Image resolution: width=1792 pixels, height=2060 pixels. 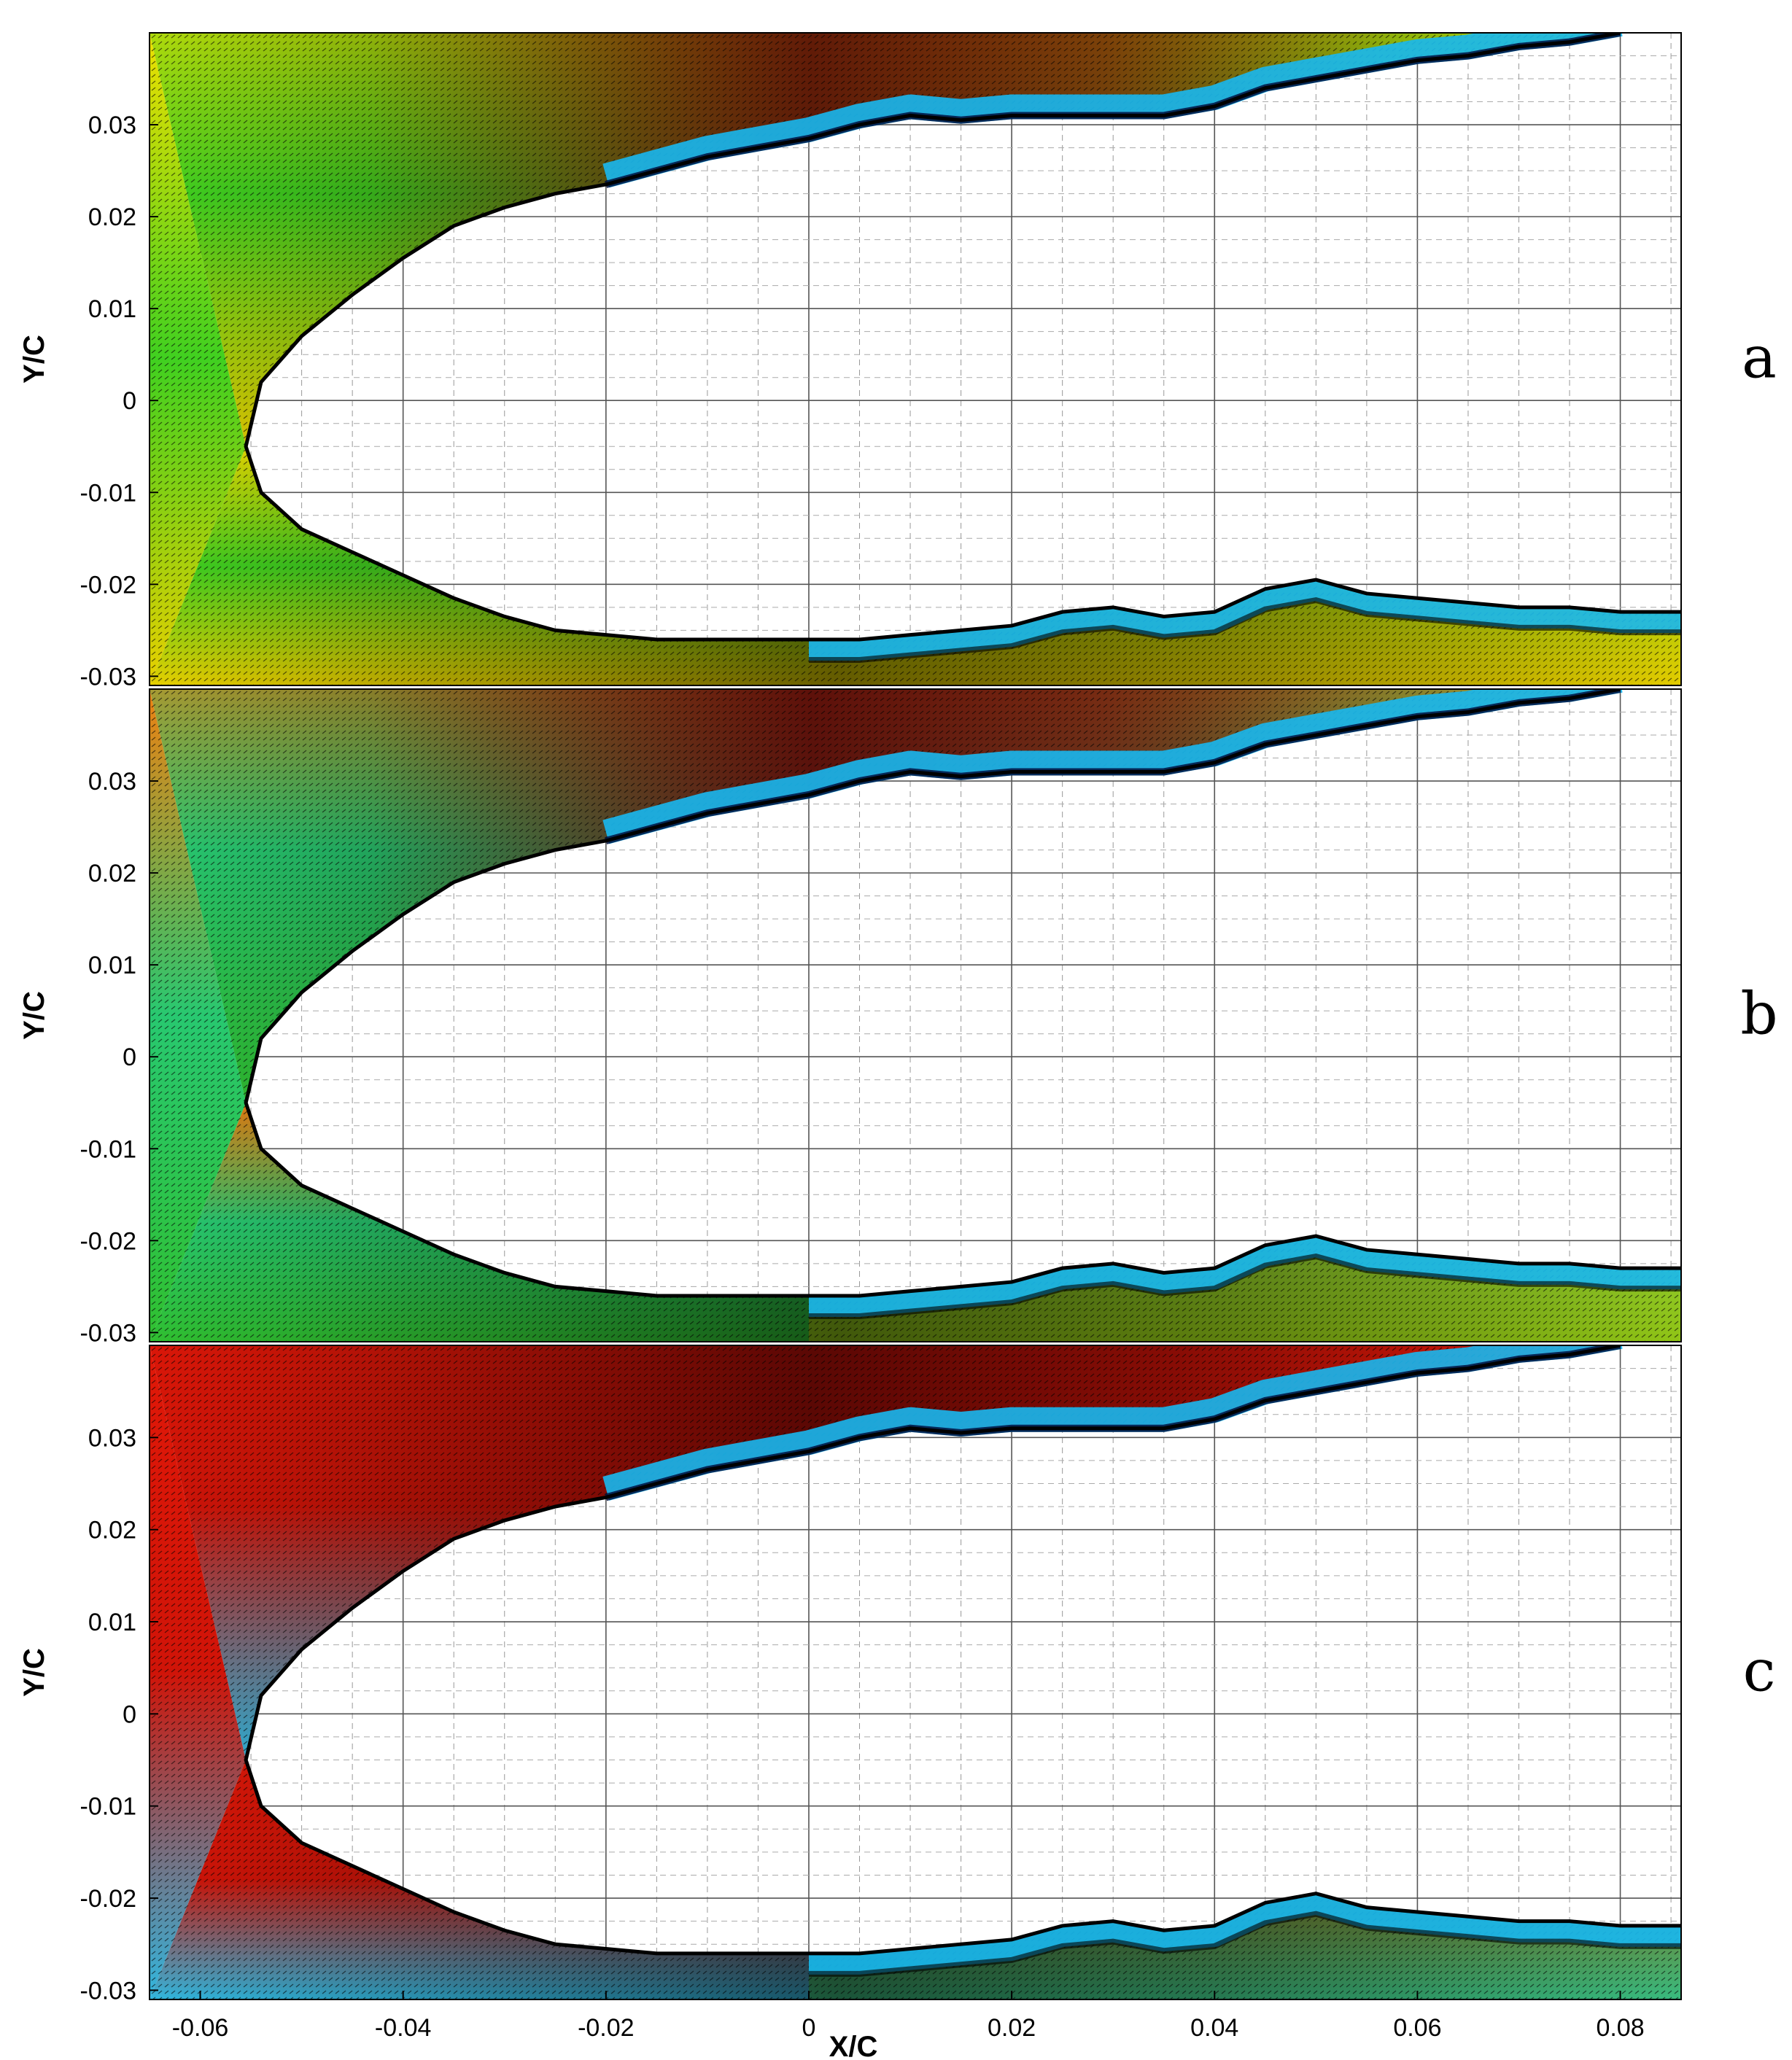 What do you see at coordinates (1759, 1671) in the screenshot?
I see `panel-label-c: c` at bounding box center [1759, 1671].